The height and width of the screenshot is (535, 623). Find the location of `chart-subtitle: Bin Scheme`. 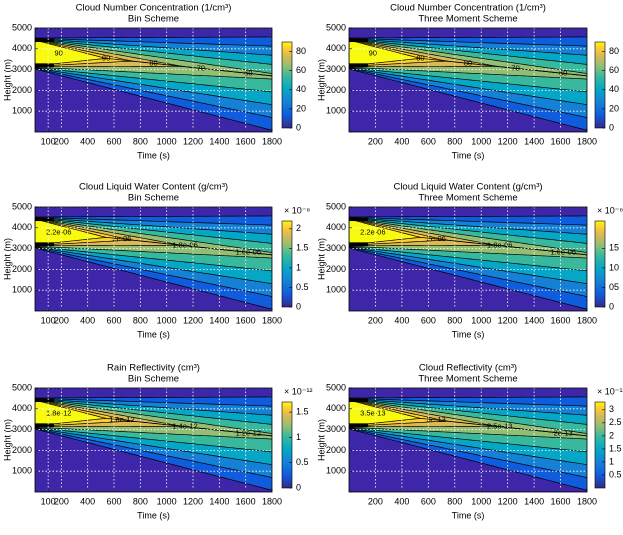

chart-subtitle: Bin Scheme is located at coordinates (153, 198).